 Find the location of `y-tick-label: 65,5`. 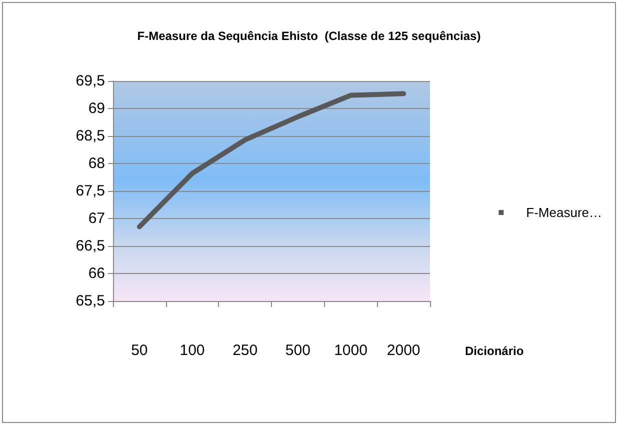

y-tick-label: 65,5 is located at coordinates (90, 301).